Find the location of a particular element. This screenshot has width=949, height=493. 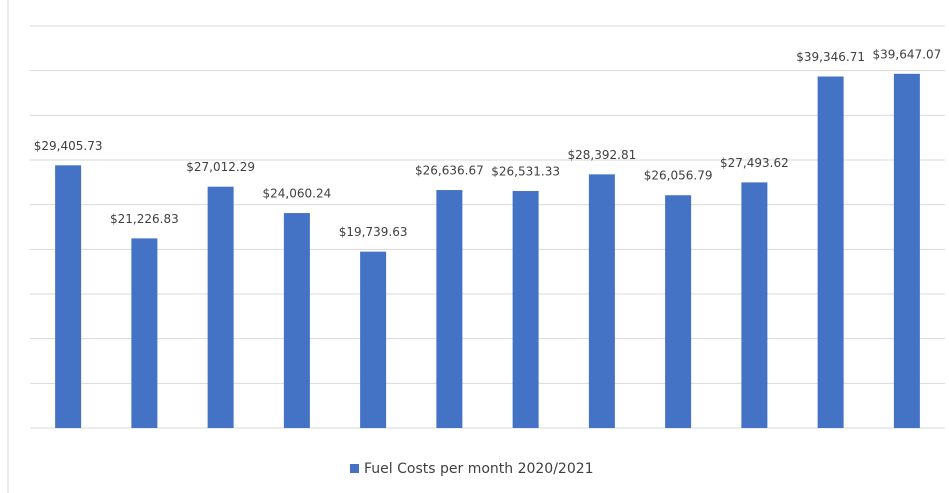

data-label: $29,405.73 is located at coordinates (68, 146).